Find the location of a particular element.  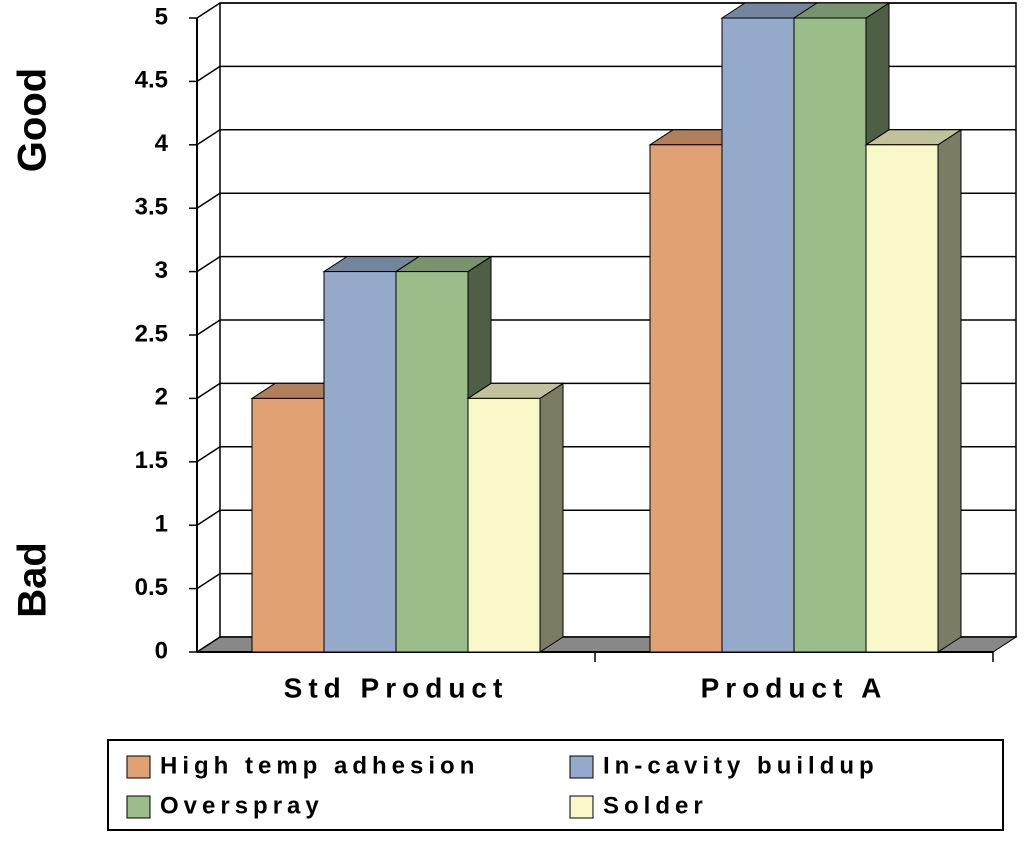

legend-label: Solder is located at coordinates (655, 805).